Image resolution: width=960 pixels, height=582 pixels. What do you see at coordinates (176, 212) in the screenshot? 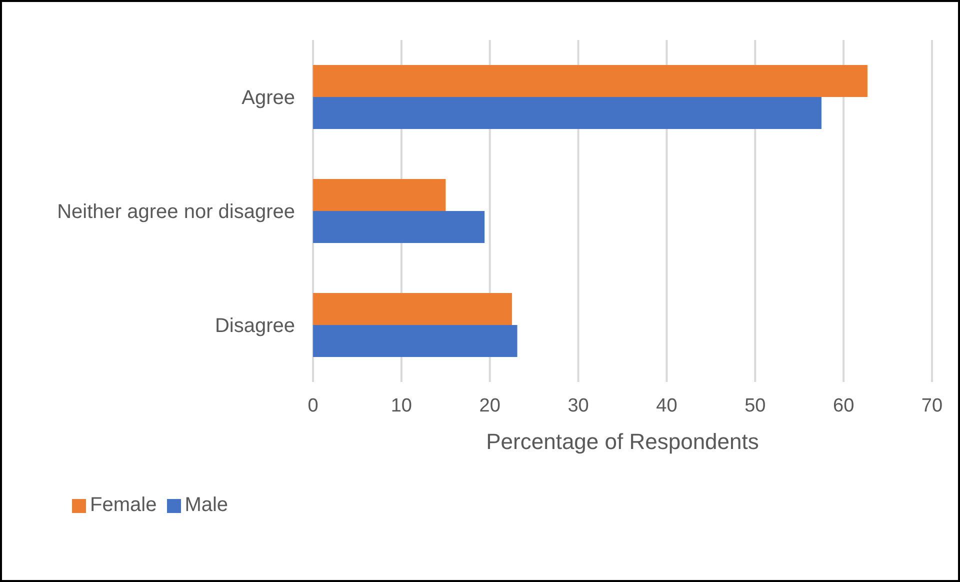
I see `y-tick-label: Neither agree nor disagree` at bounding box center [176, 212].